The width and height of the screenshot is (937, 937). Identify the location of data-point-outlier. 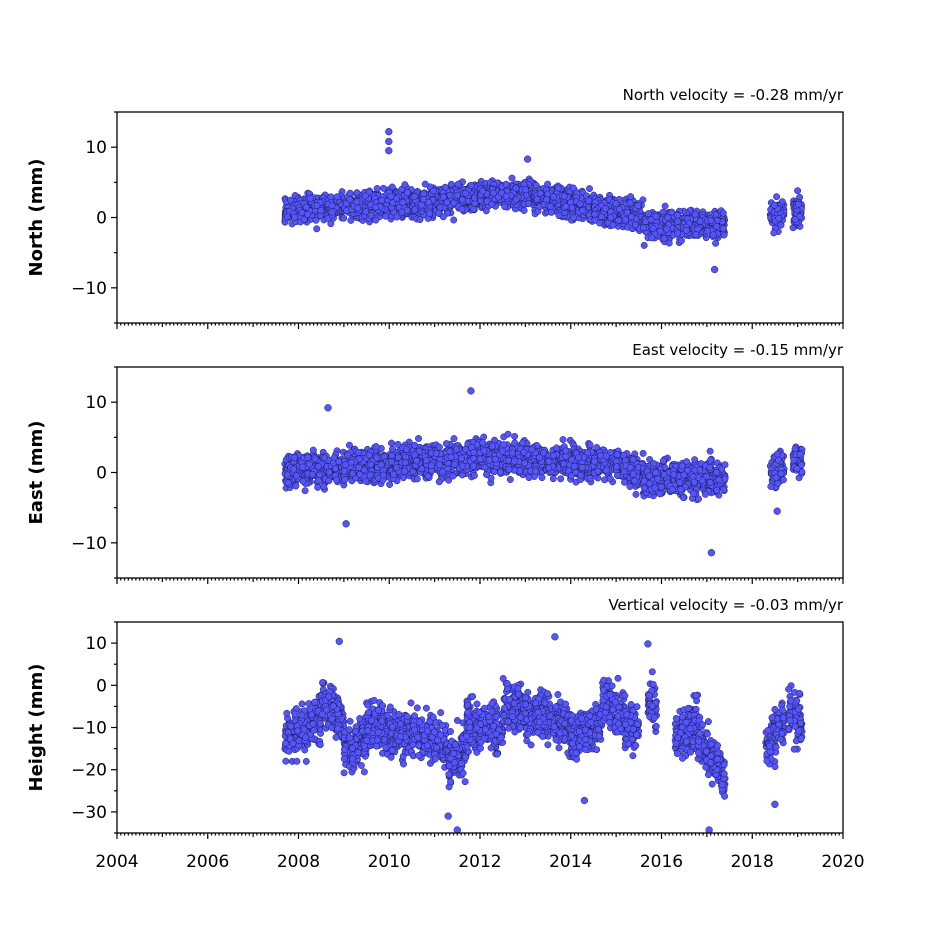
(389, 141).